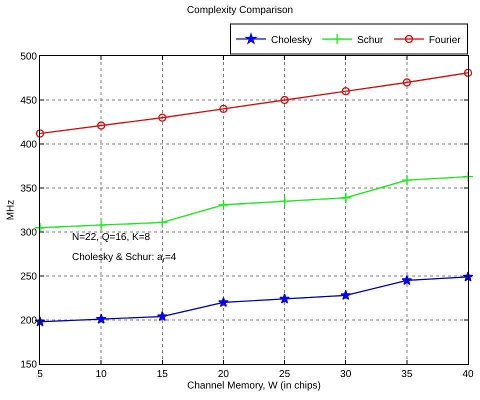 The height and width of the screenshot is (400, 480). Describe the element at coordinates (29, 189) in the screenshot. I see `y-tick-label: 350` at that location.